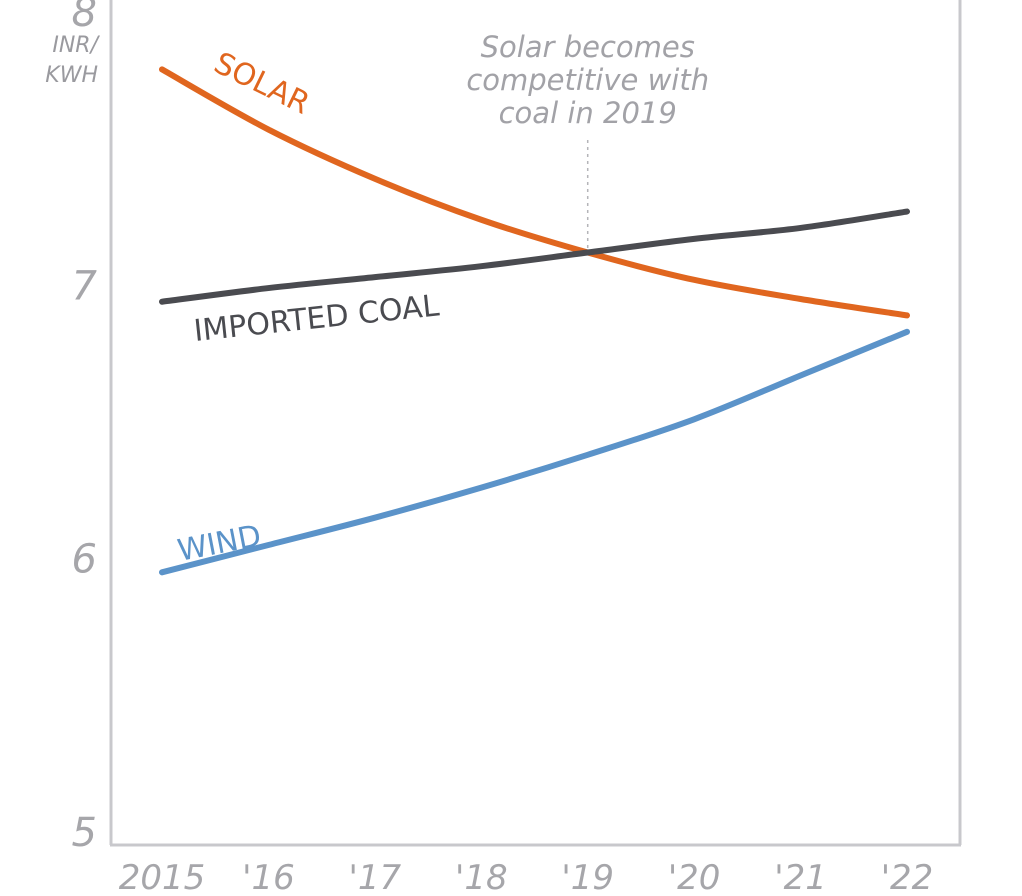 Image resolution: width=1022 pixels, height=896 pixels. Describe the element at coordinates (76, 45) in the screenshot. I see `y-unit-label: INR/` at that location.